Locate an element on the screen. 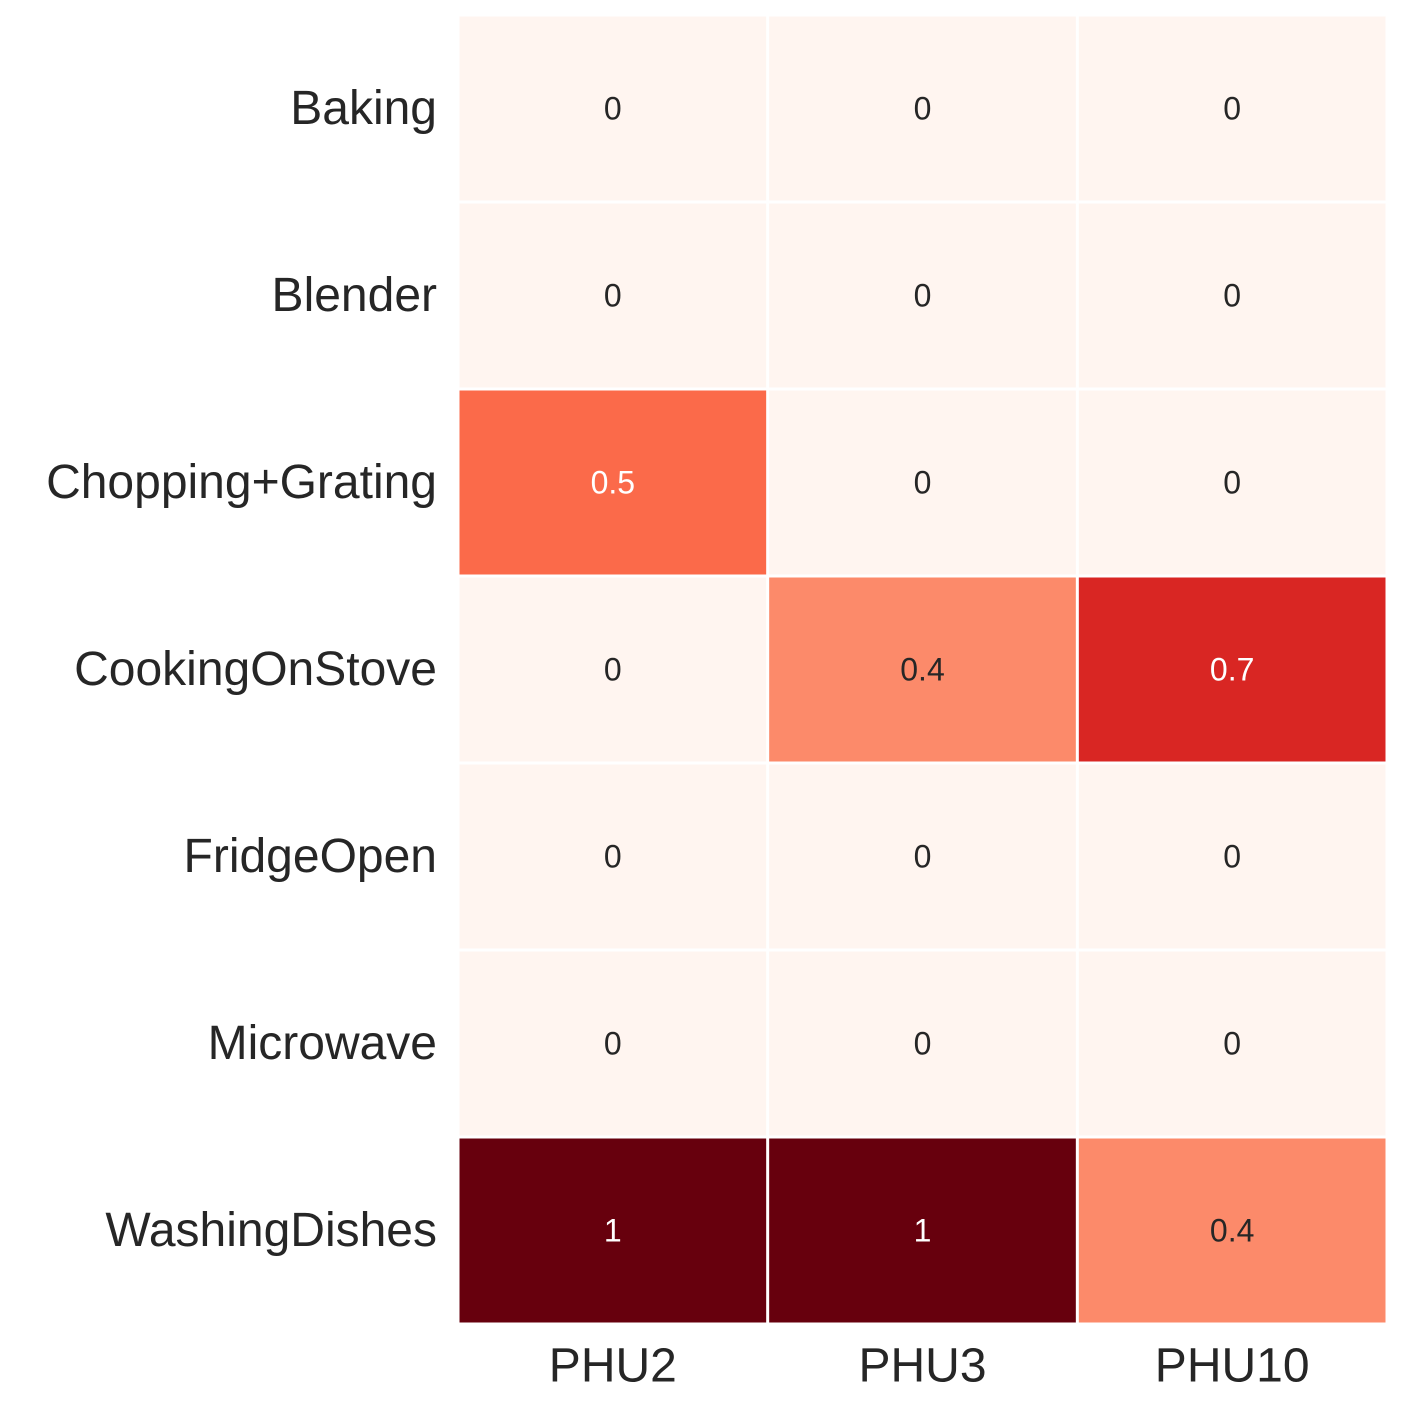 The height and width of the screenshot is (1406, 1401). y-tick-label: Chopping+Grating is located at coordinates (241, 482).